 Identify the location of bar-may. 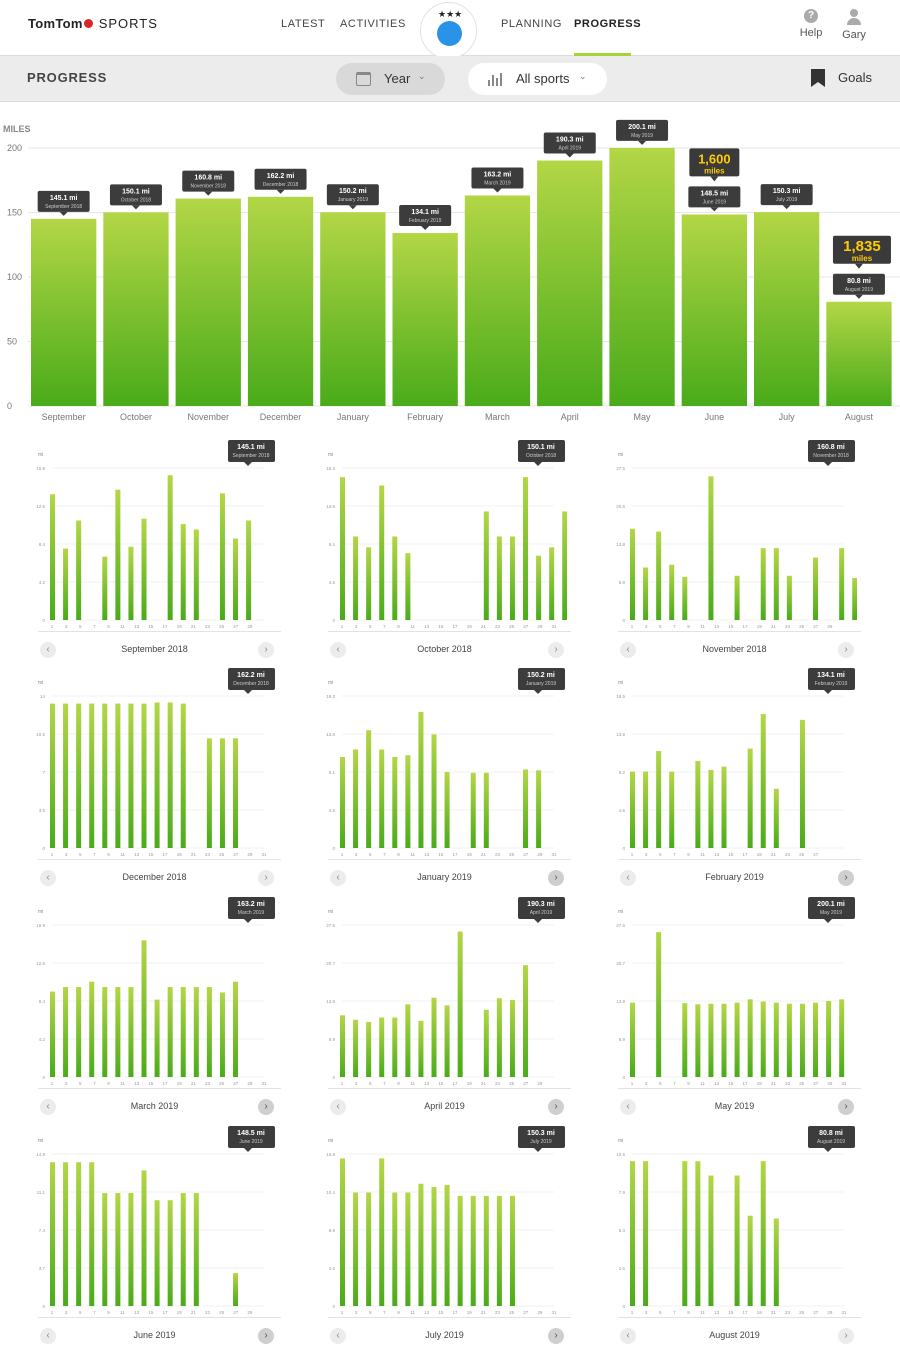
(642, 276).